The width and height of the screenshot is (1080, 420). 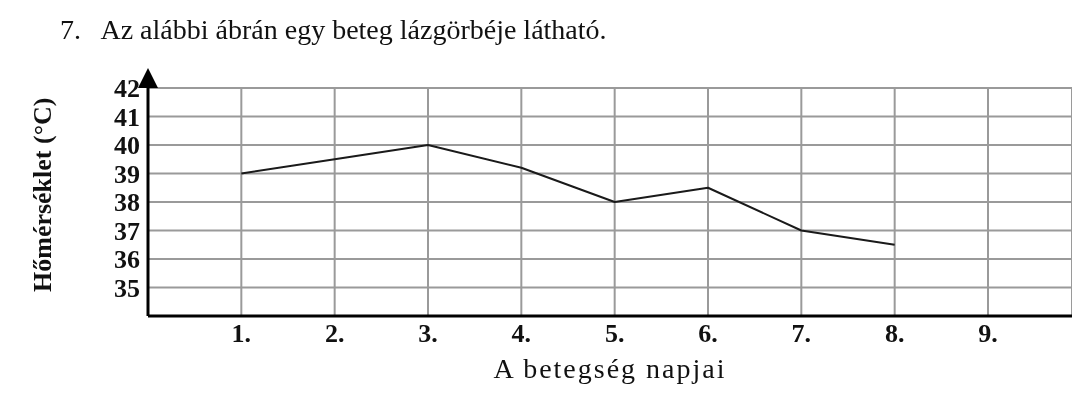 What do you see at coordinates (127, 174) in the screenshot?
I see `y-tick-label: 39` at bounding box center [127, 174].